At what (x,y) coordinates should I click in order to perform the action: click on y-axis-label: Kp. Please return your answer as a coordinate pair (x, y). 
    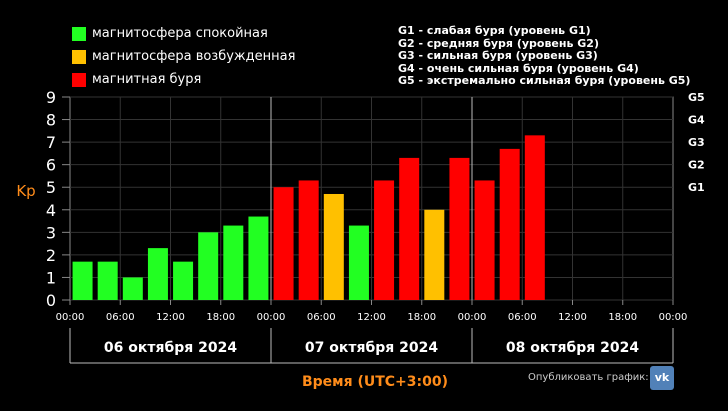
    Looking at the image, I should click on (25, 191).